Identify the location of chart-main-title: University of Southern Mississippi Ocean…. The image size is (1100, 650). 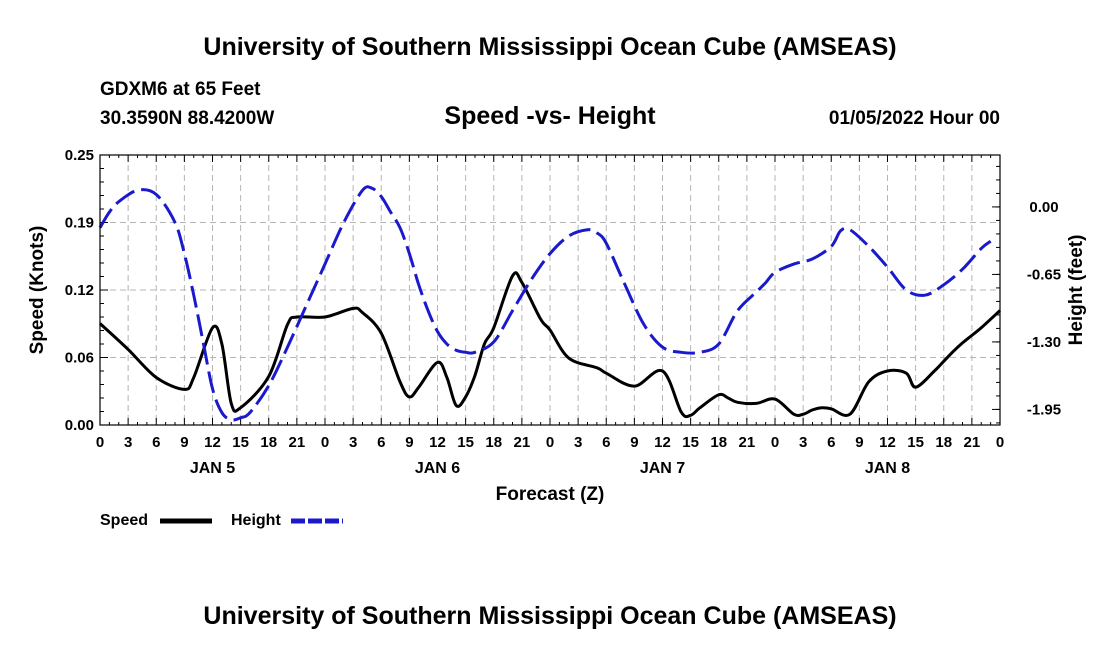
(549, 47).